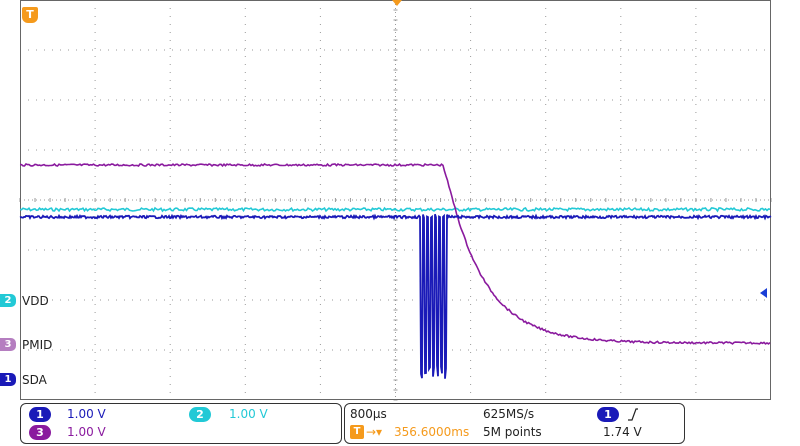 This screenshot has height=446, width=800. Describe the element at coordinates (509, 414) in the screenshot. I see `sample-rate: 625MS/s` at that location.